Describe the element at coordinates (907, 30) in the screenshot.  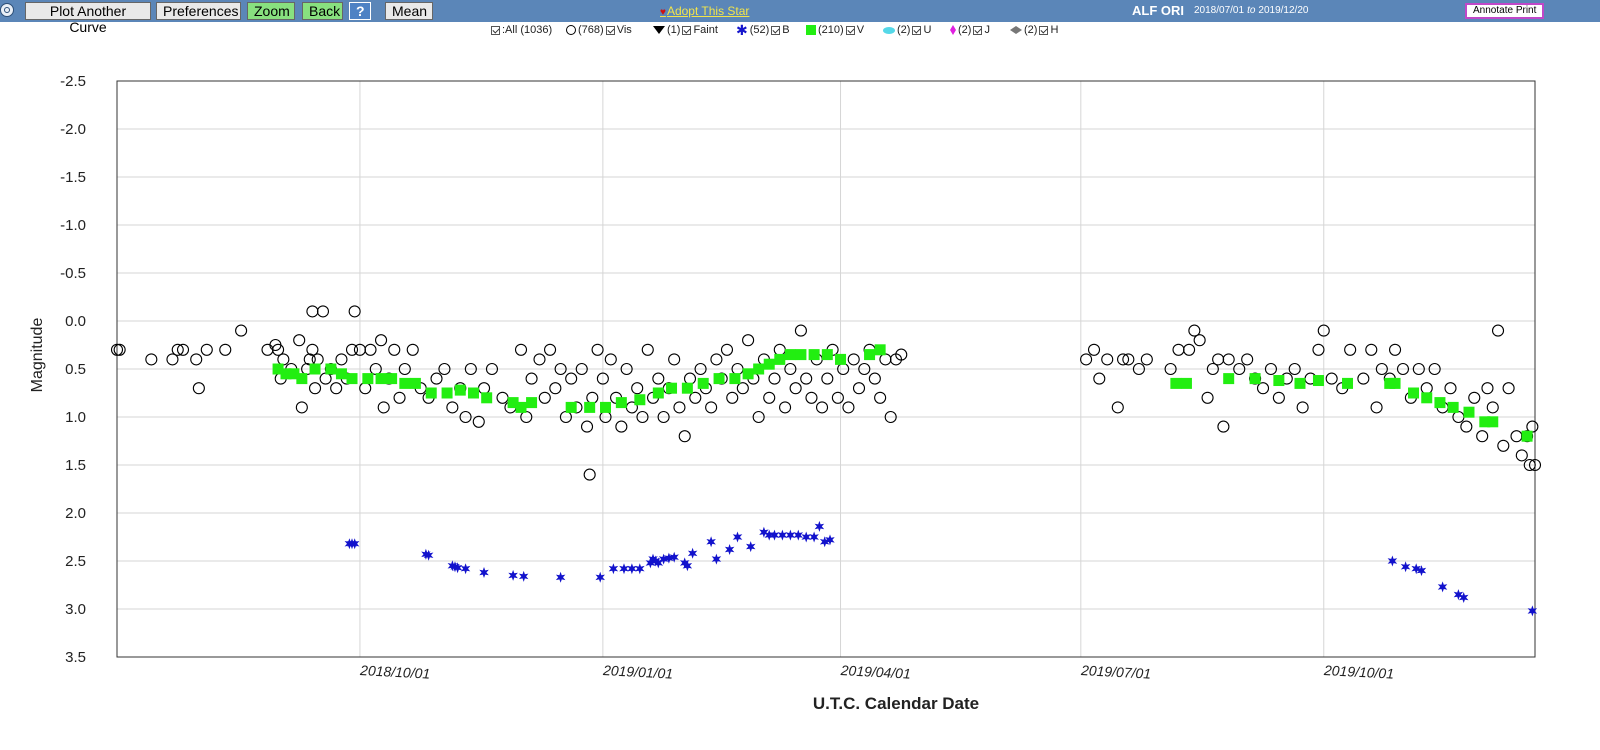
I see `legend-item-u: (2) U` at that location.